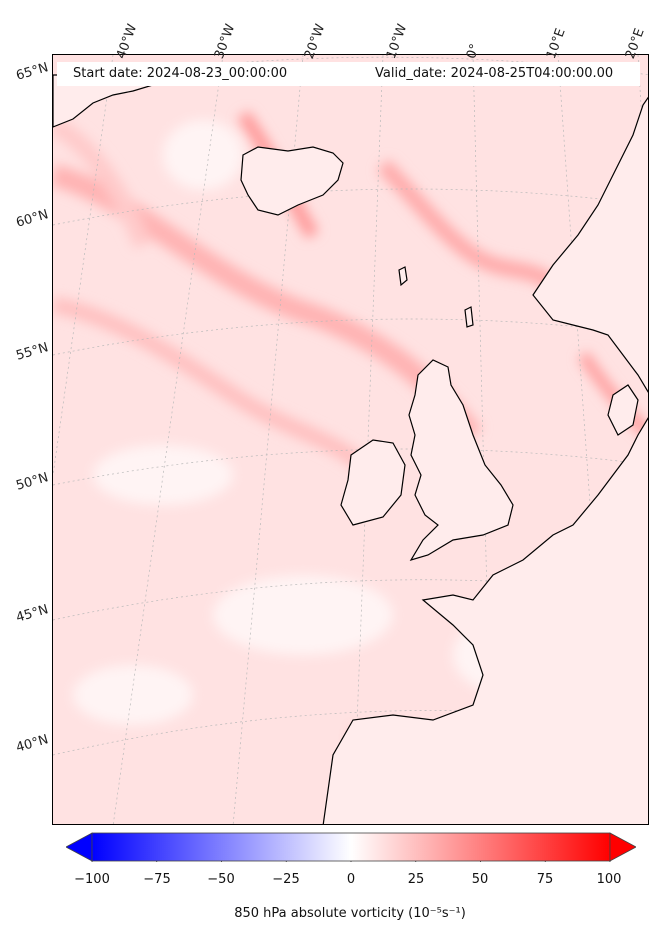  I want to click on start-date-label: Start date: 2024-08-23_00:00:00, so click(180, 73).